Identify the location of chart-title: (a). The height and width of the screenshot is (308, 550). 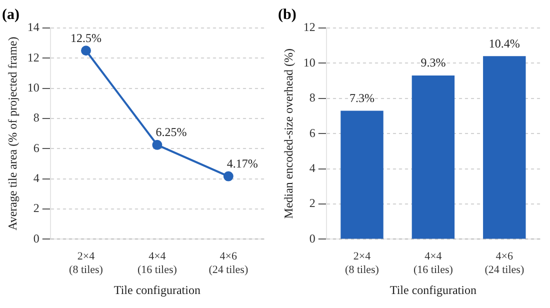
(11, 14).